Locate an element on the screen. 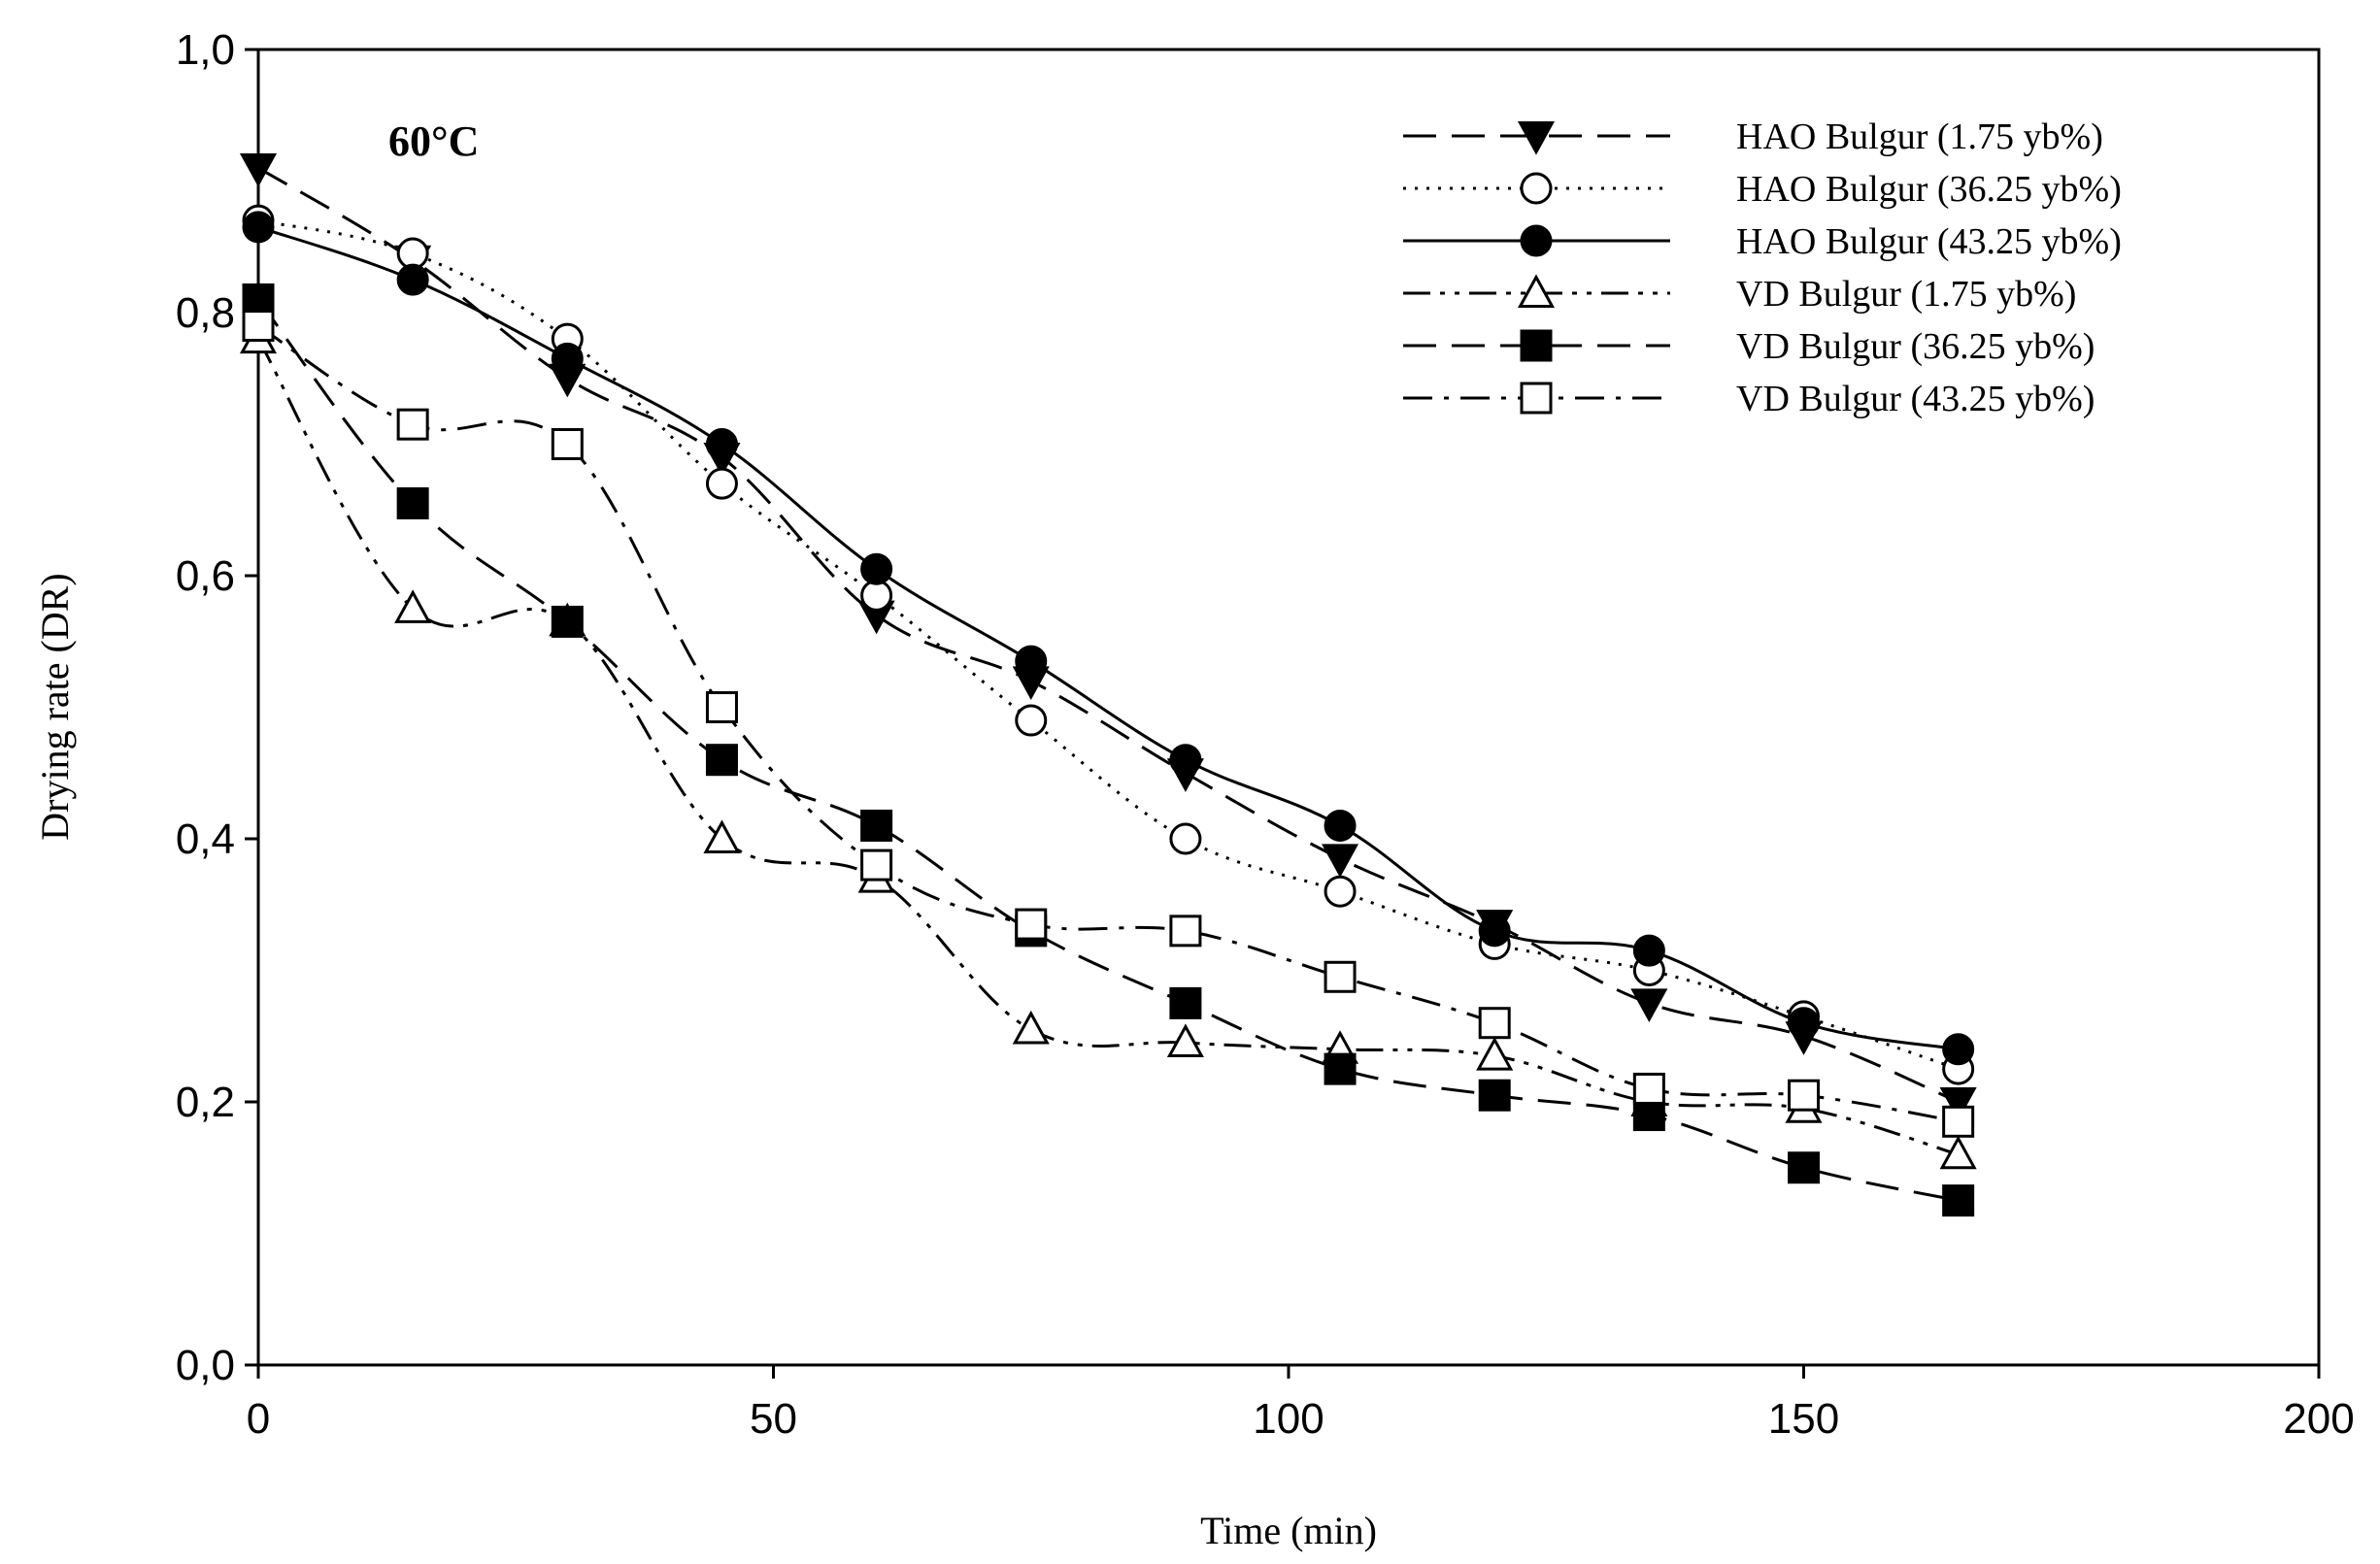 This screenshot has height=1564, width=2380. x-axis-title: Time (min) is located at coordinates (1288, 1530).